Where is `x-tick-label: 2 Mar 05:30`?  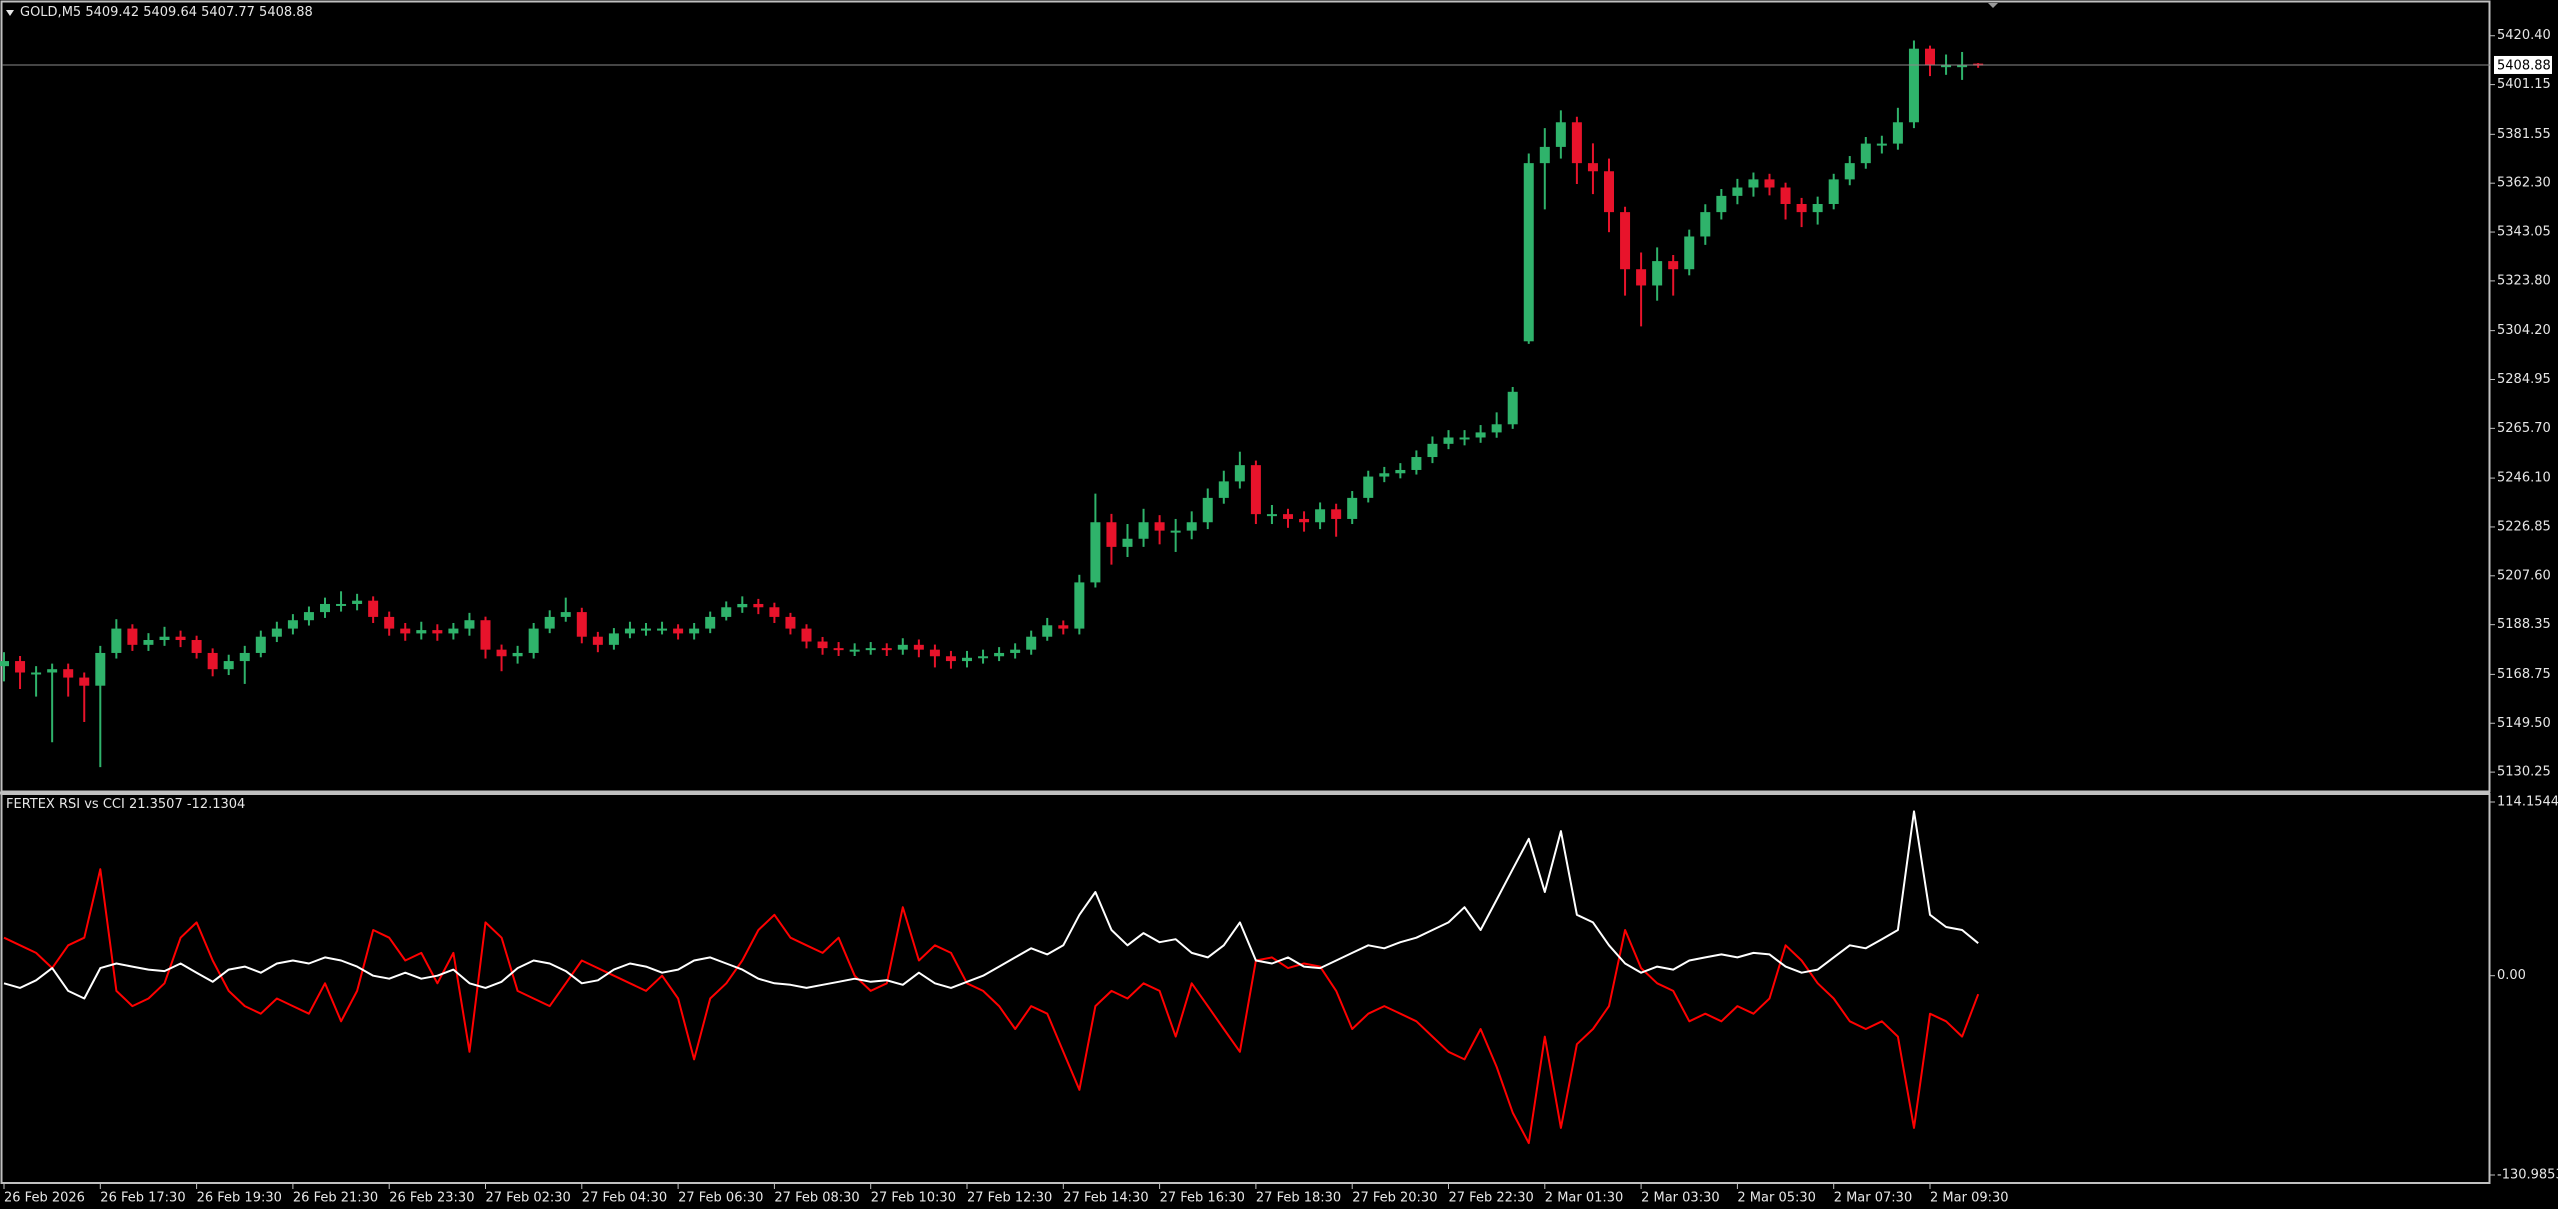
x-tick-label: 2 Mar 05:30 is located at coordinates (1776, 1198).